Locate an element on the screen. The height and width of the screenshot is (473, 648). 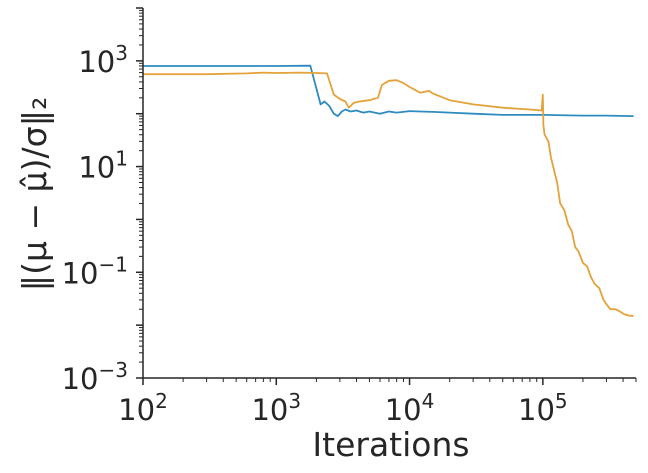
x-tick-label: 10³ is located at coordinates (276, 408).